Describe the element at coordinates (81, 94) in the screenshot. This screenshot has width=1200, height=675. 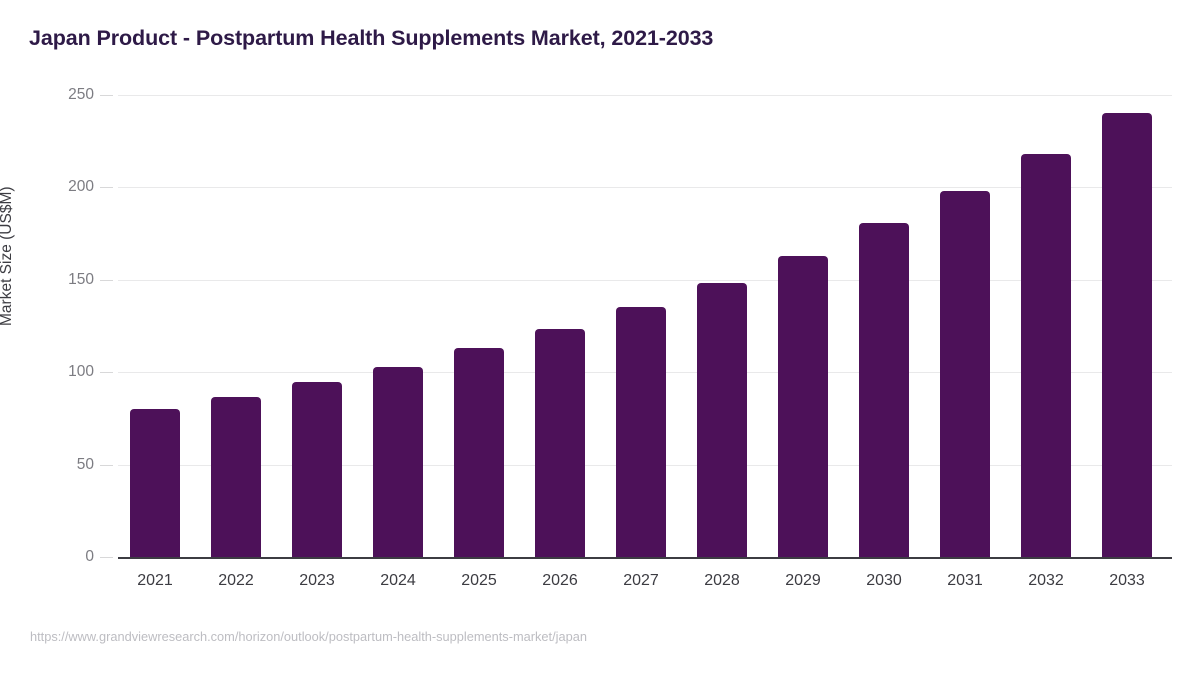
I see `y-axis-tick-label: 250` at that location.